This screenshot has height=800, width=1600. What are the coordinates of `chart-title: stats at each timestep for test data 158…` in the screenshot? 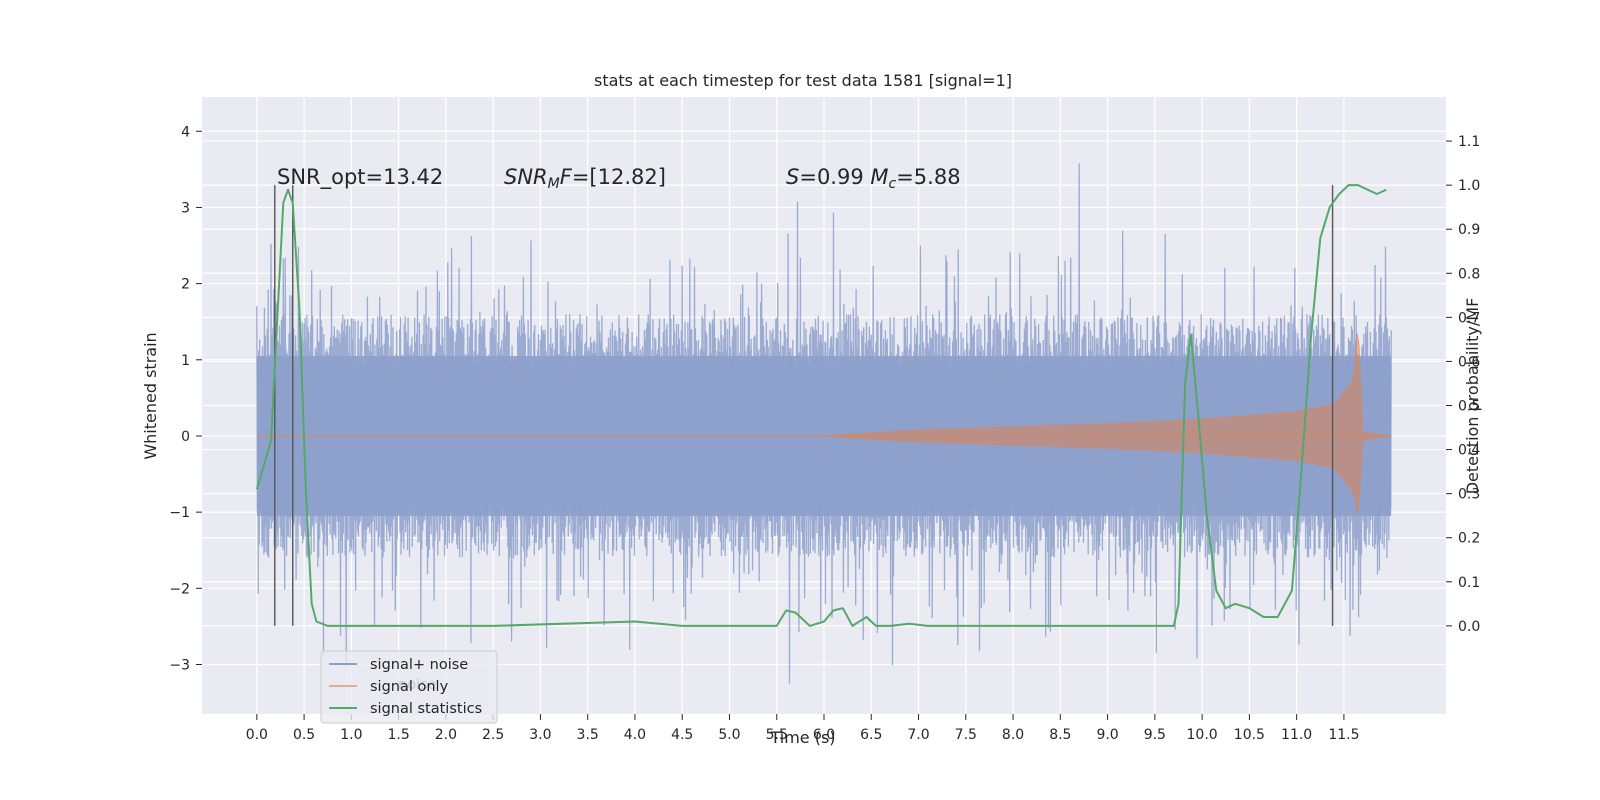 It's located at (803, 80).